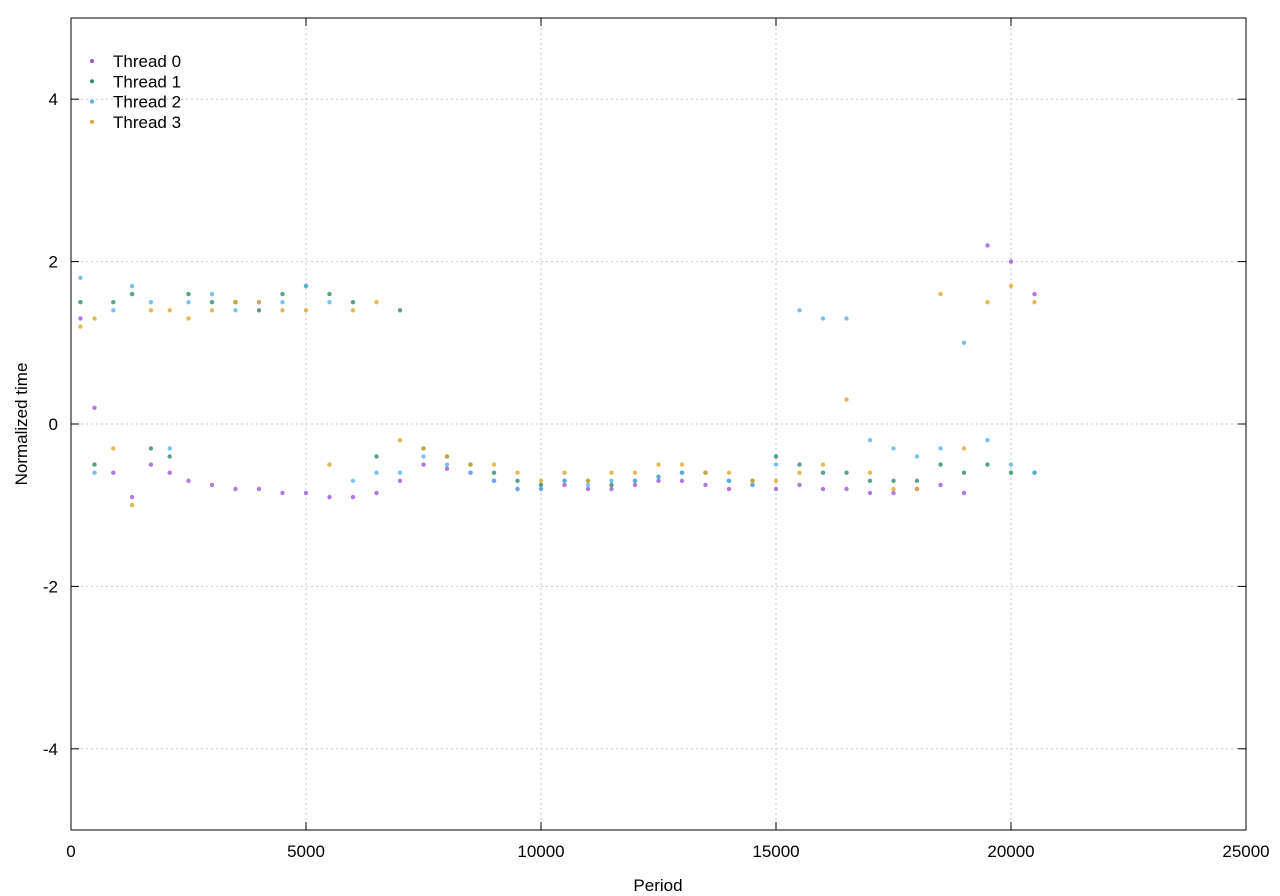 This screenshot has width=1280, height=896. What do you see at coordinates (50, 586) in the screenshot?
I see `y-tick-label: -2` at bounding box center [50, 586].